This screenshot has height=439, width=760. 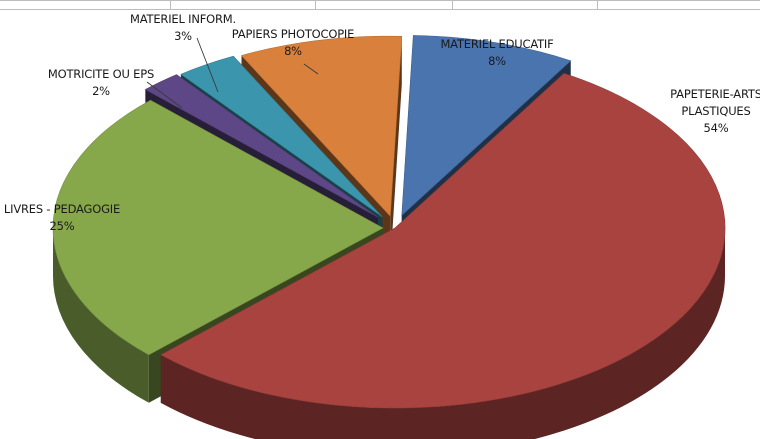 I want to click on slice-label-0: MATERIEL EDUCATIF 8%, so click(x=496, y=52).